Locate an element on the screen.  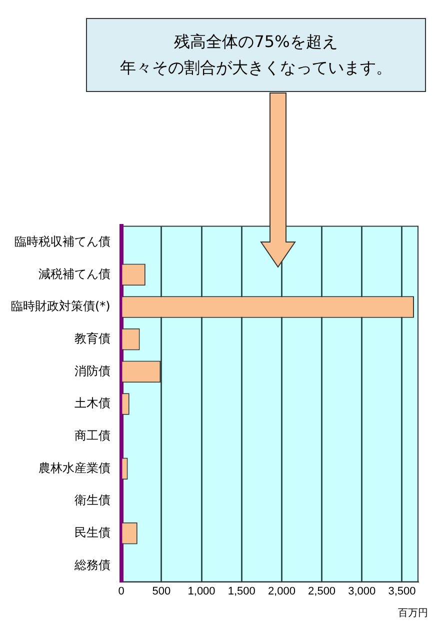
text: 残高全体の75%を超え is located at coordinates (256, 42).